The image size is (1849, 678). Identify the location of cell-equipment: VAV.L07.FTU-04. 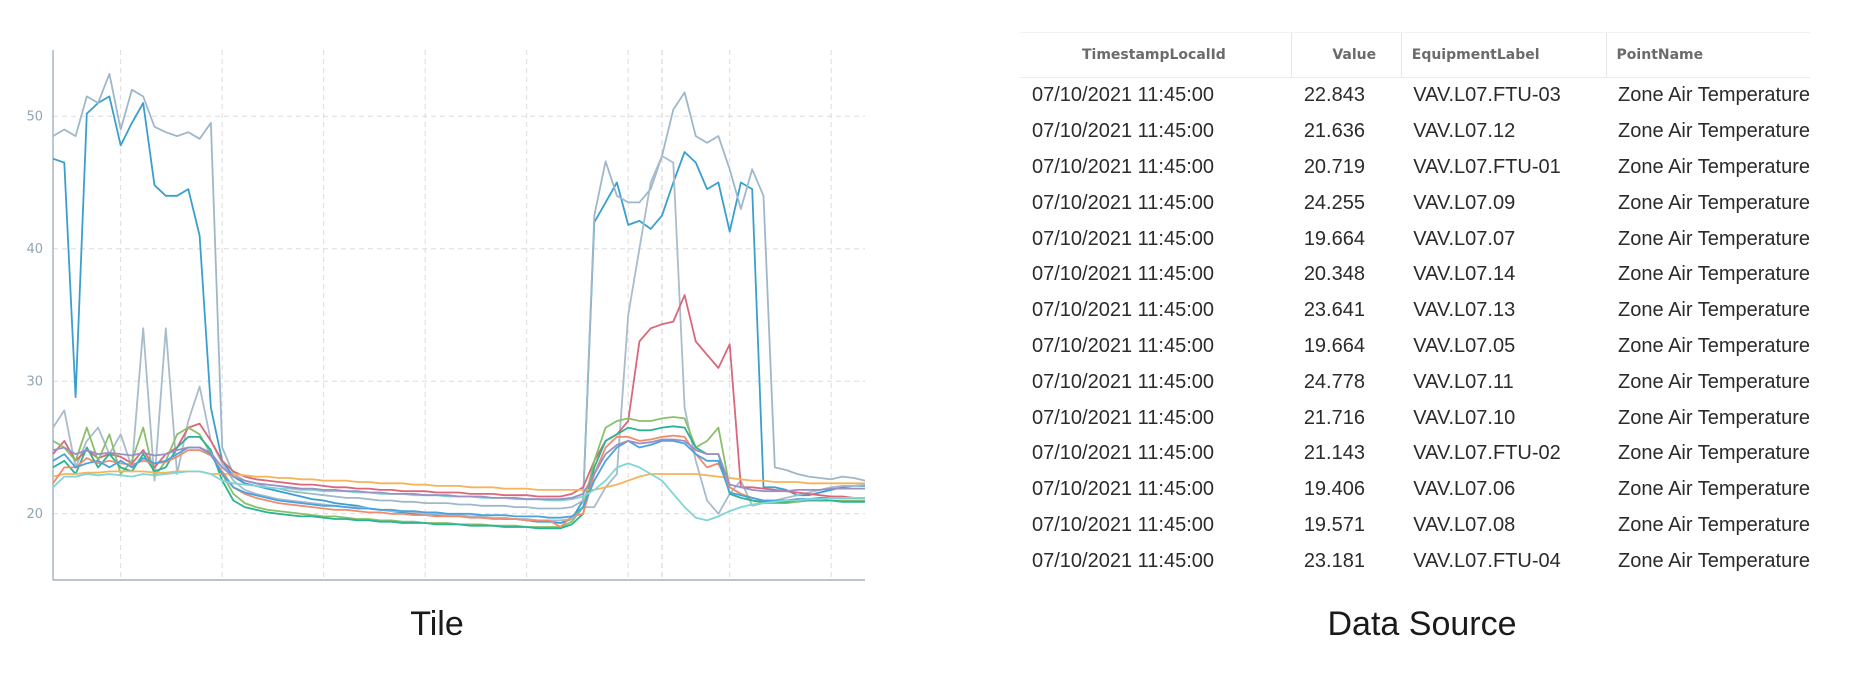
(1487, 560).